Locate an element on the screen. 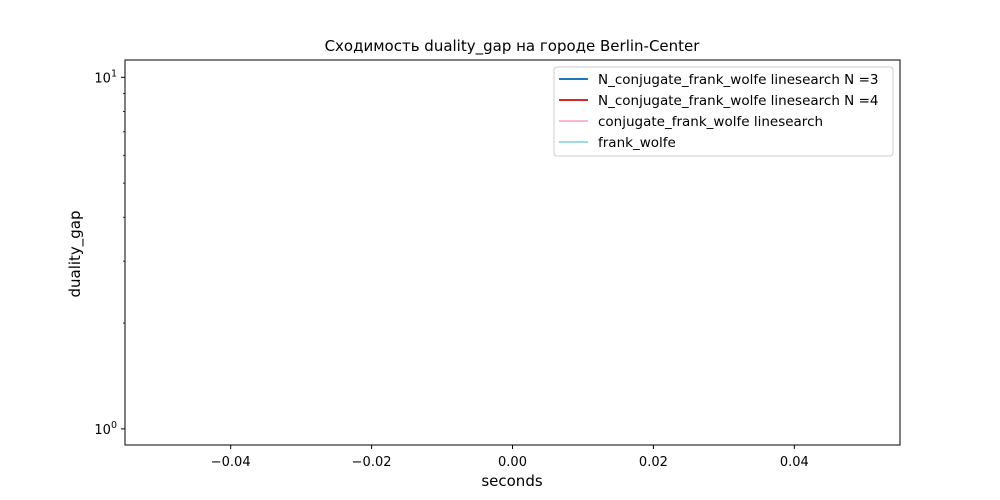 The image size is (1000, 500). y-tick-label: 10¹ is located at coordinates (105, 77).